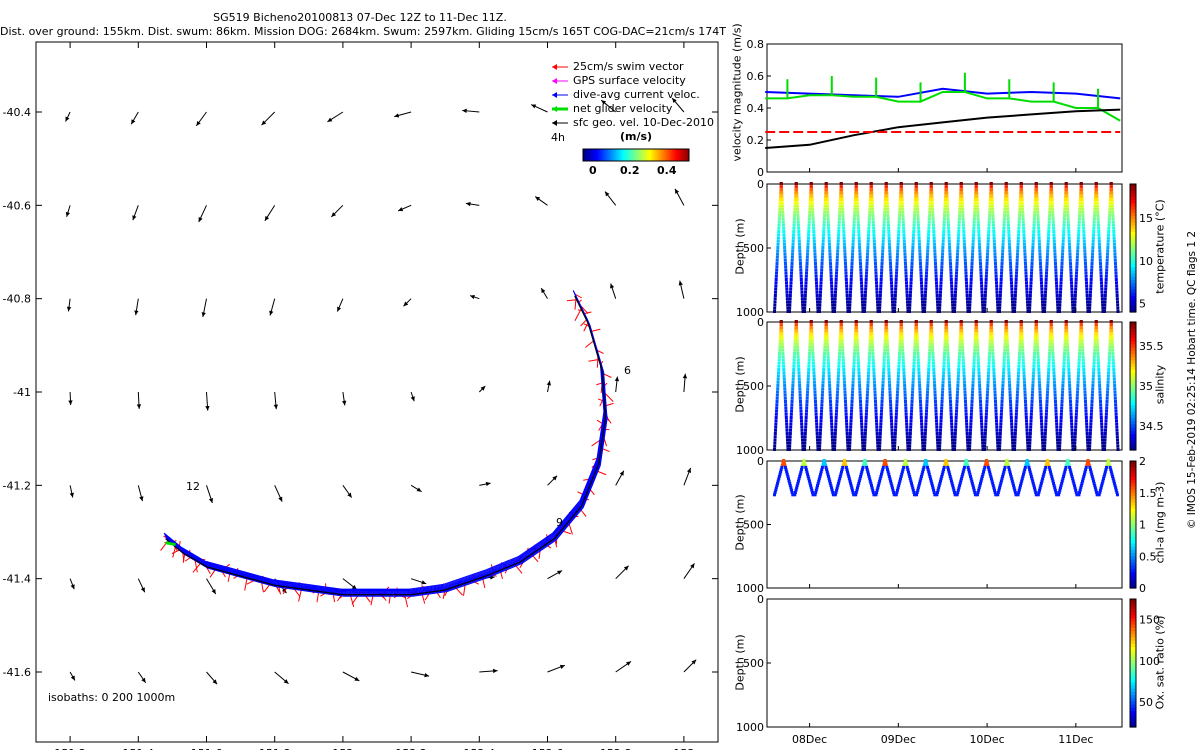  Describe the element at coordinates (943, 128) in the screenshot. I see `velocity-series` at that location.